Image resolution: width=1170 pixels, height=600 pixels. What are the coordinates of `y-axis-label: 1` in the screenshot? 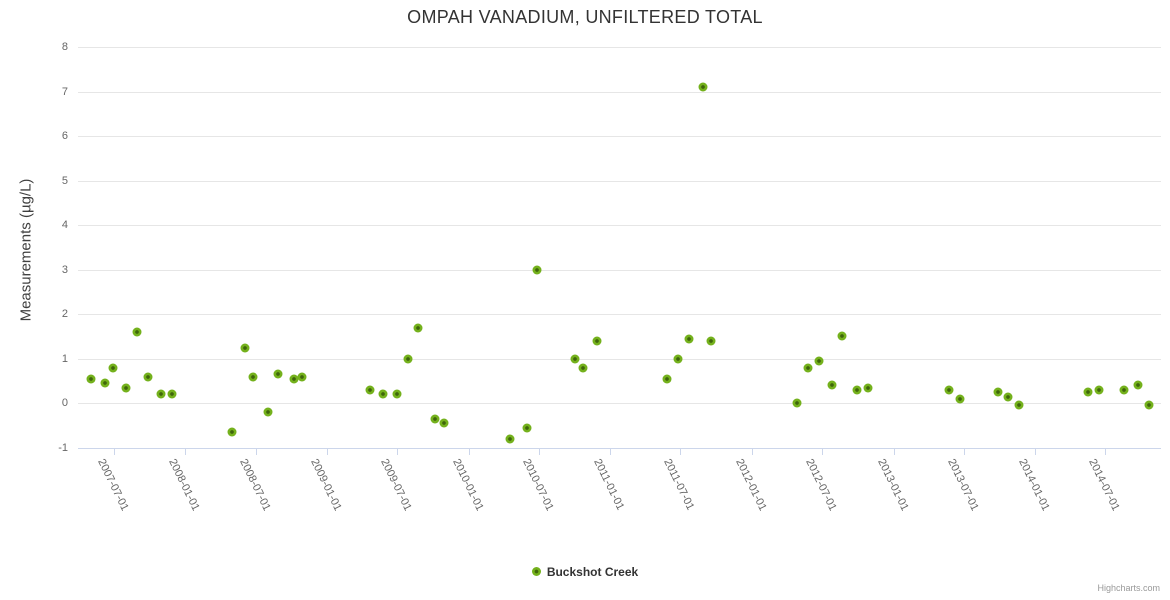 It's located at (64, 358).